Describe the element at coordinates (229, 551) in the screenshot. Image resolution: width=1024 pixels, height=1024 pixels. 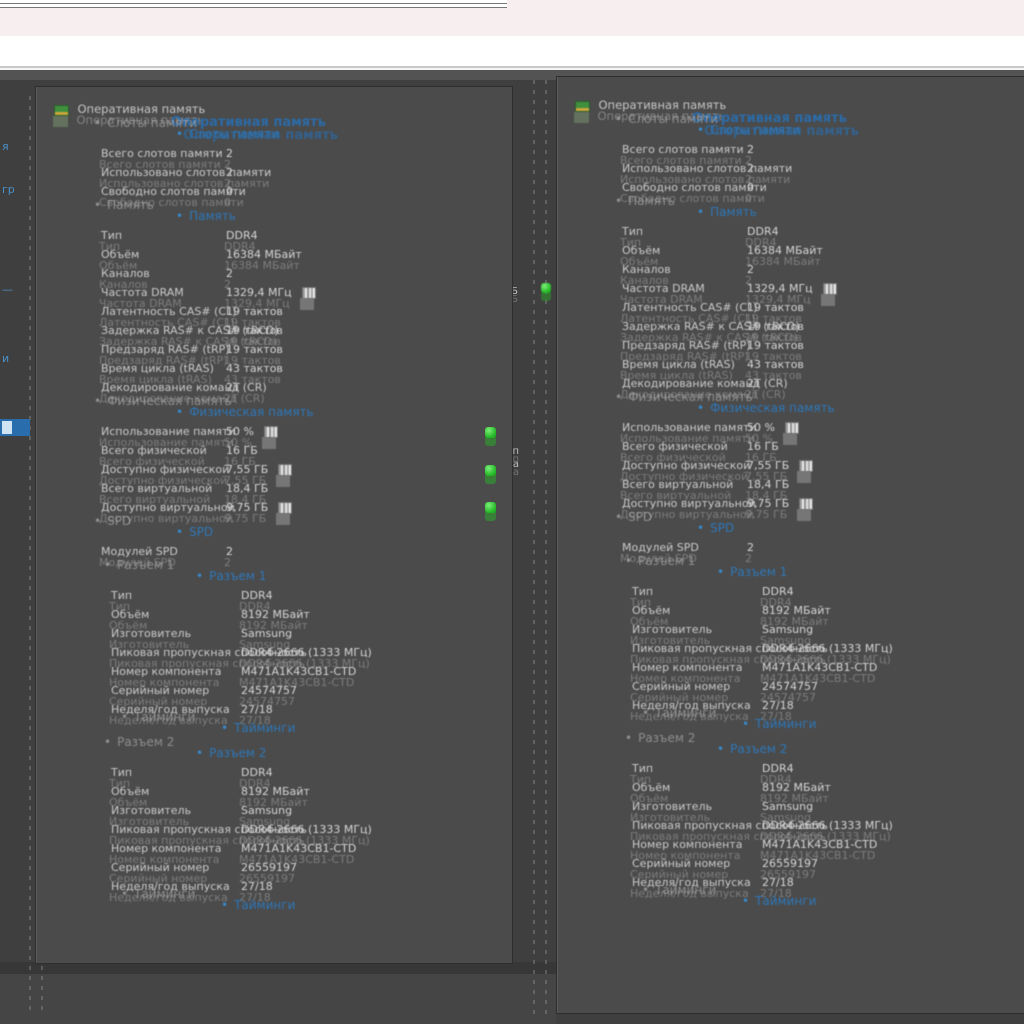
I see `row-value: 2` at that location.